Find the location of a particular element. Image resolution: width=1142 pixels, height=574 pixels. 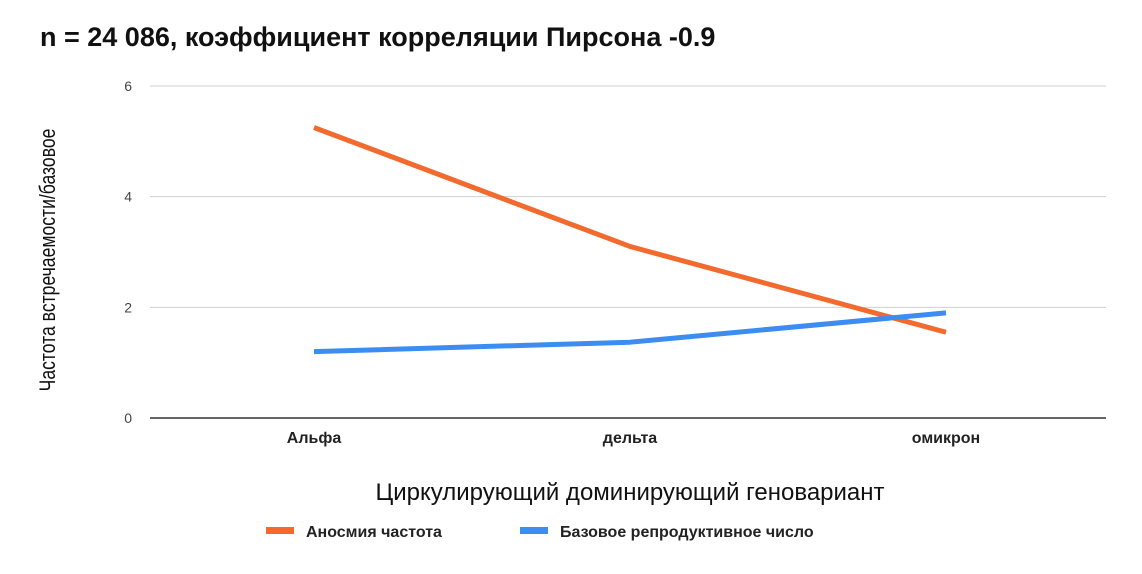

x-tick-labels: Альфа дельта омикрон is located at coordinates (633, 438).